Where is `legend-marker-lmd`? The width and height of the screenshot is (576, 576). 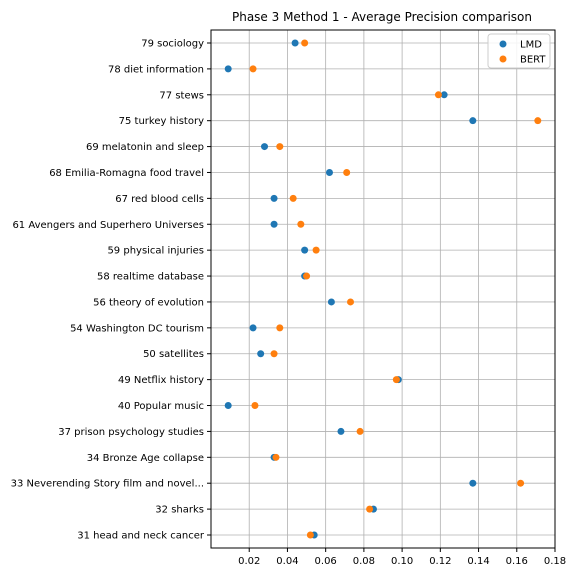 legend-marker-lmd is located at coordinates (503, 44).